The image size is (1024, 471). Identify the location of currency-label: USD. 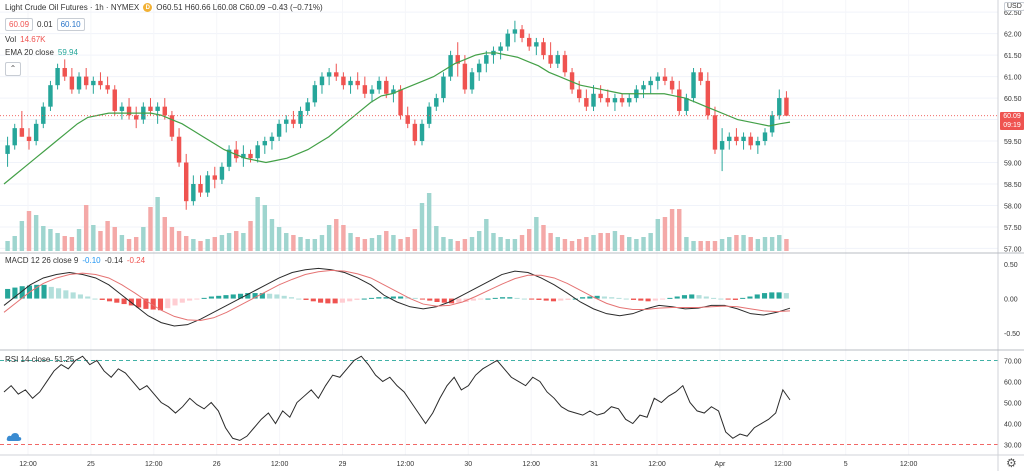
(1014, 6).